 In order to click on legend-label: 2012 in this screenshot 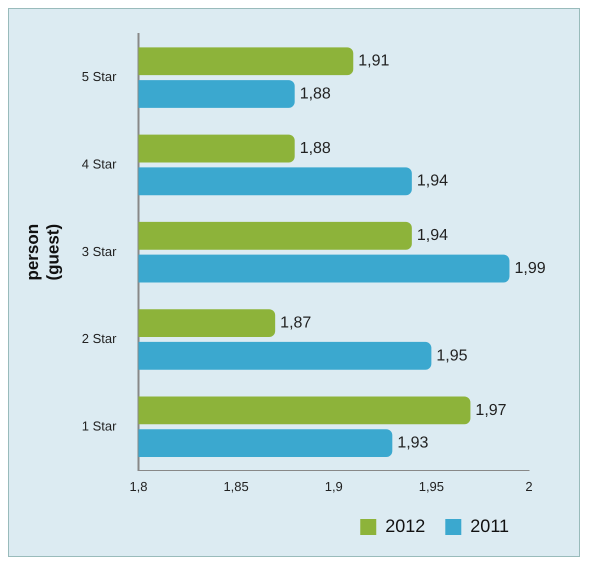, I will do `click(405, 526)`.